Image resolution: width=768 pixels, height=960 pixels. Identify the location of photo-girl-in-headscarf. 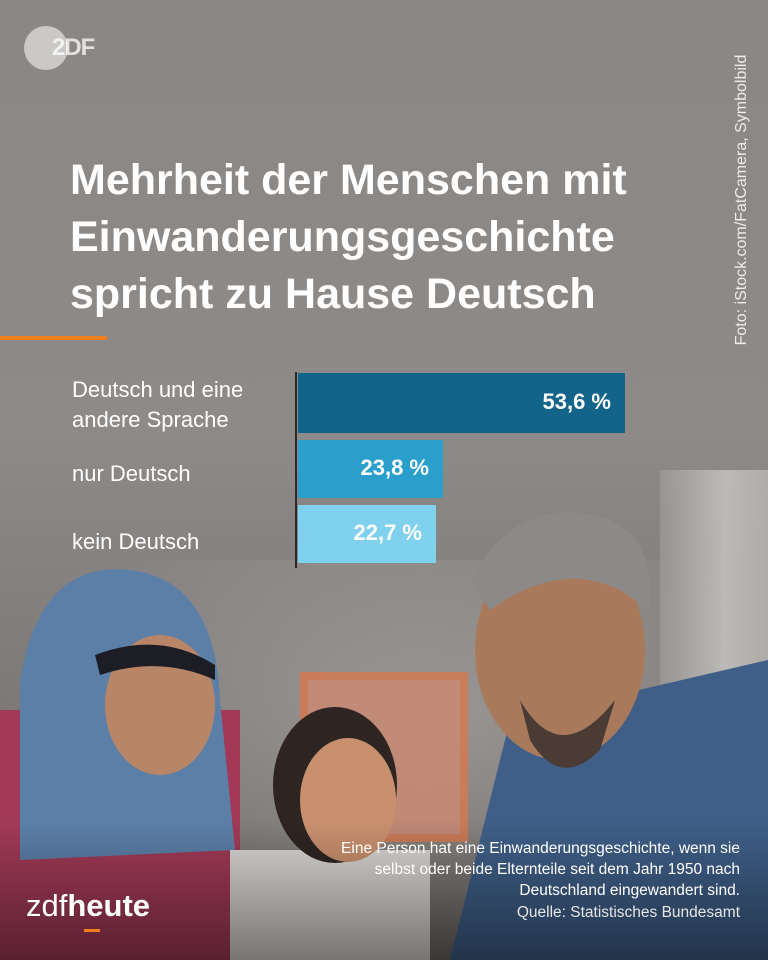
(120, 764).